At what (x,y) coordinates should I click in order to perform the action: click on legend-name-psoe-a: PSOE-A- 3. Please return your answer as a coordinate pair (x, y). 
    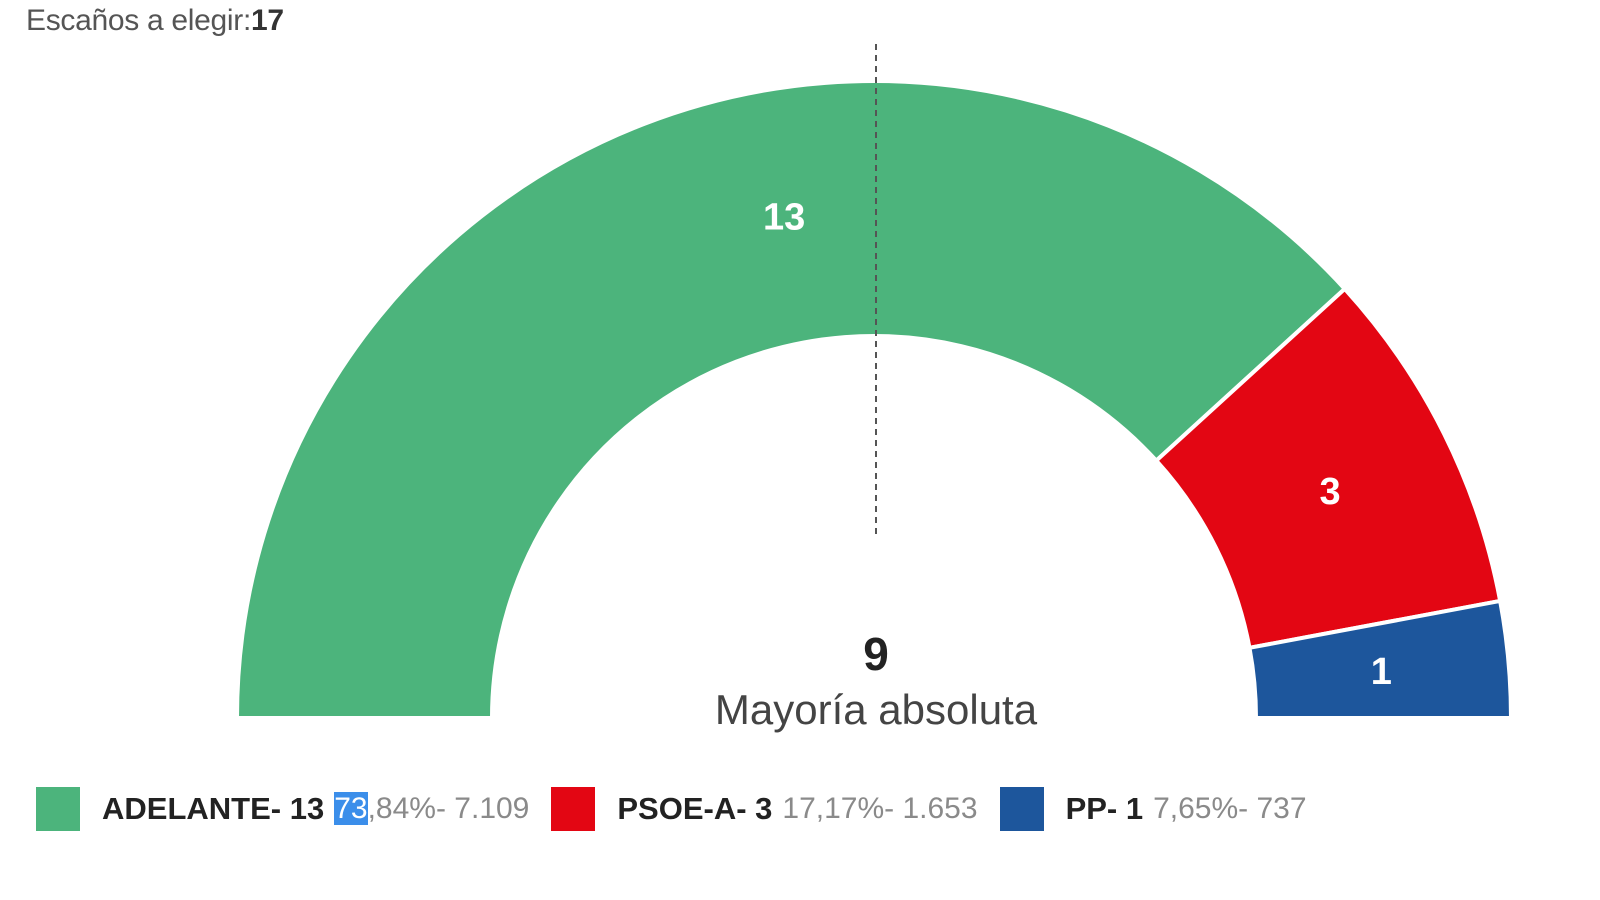
    Looking at the image, I should click on (695, 808).